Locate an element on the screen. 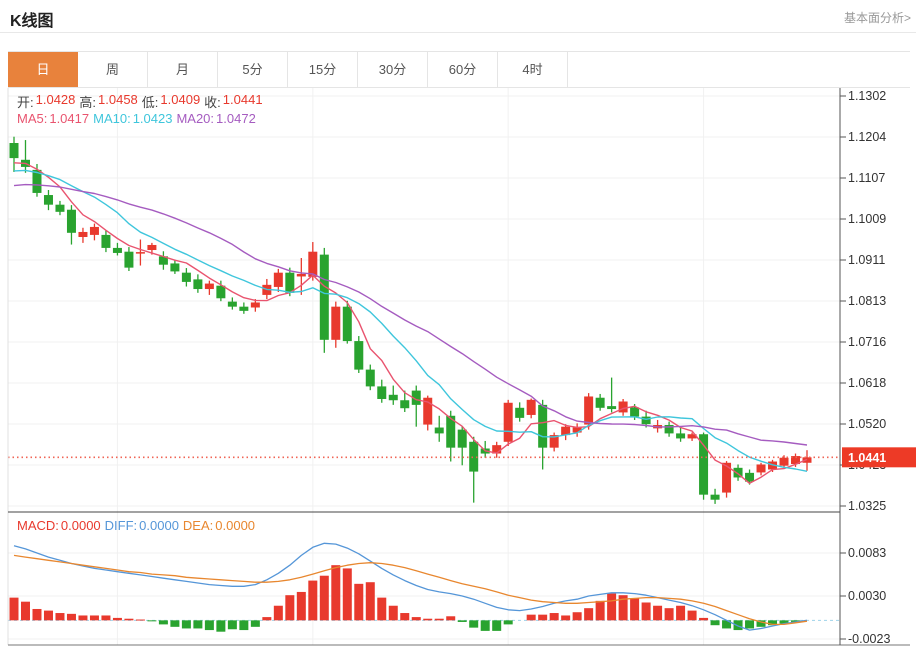  dea-line is located at coordinates (410, 590).